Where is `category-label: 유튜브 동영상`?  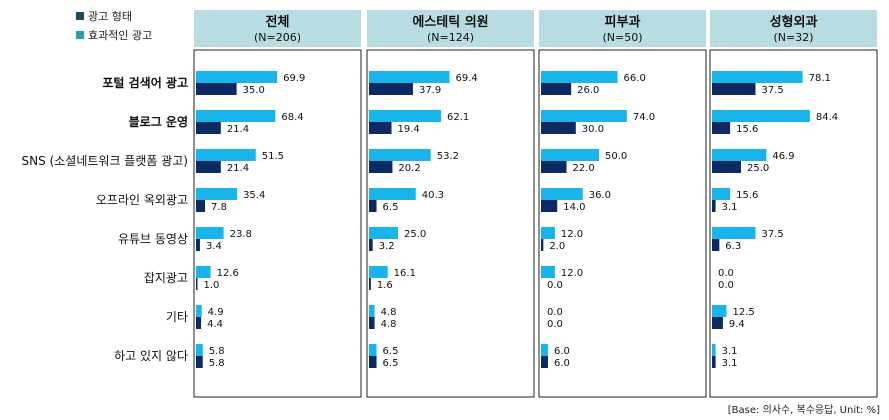
category-label: 유튜브 동영상 is located at coordinates (153, 239).